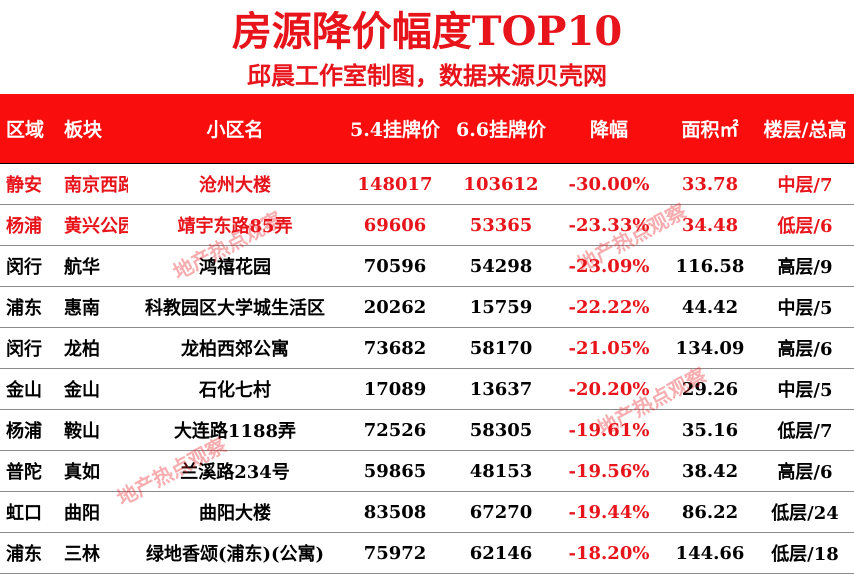 The image size is (854, 576). Describe the element at coordinates (31, 184) in the screenshot. I see `cell-region: 静安` at that location.